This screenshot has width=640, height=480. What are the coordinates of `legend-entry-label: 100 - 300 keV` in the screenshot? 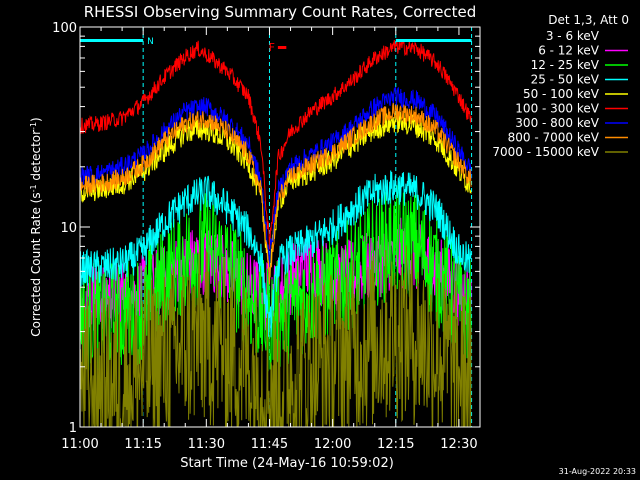 It's located at (557, 109).